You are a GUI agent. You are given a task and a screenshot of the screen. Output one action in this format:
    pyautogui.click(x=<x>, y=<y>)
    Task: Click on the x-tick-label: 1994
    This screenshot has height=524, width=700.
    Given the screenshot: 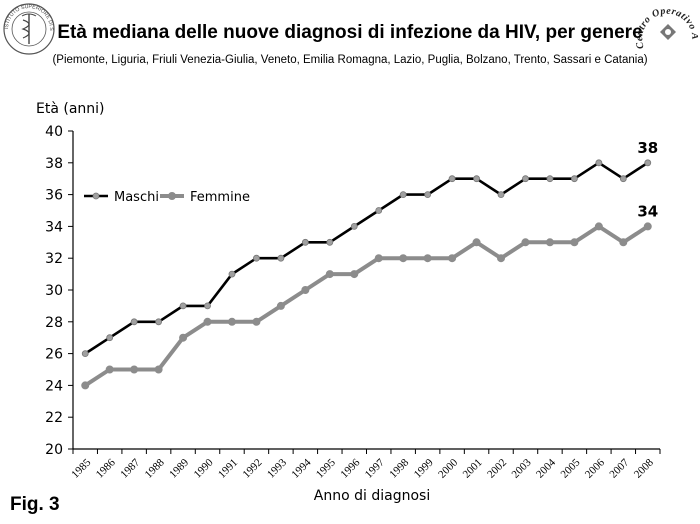 What is the action you would take?
    pyautogui.click(x=301, y=468)
    